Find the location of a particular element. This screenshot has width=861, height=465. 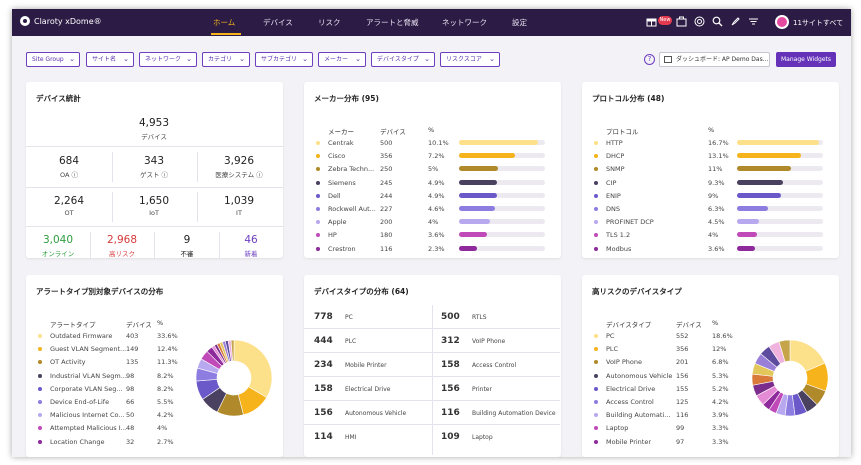

device-type-count: 444 is located at coordinates (323, 341).